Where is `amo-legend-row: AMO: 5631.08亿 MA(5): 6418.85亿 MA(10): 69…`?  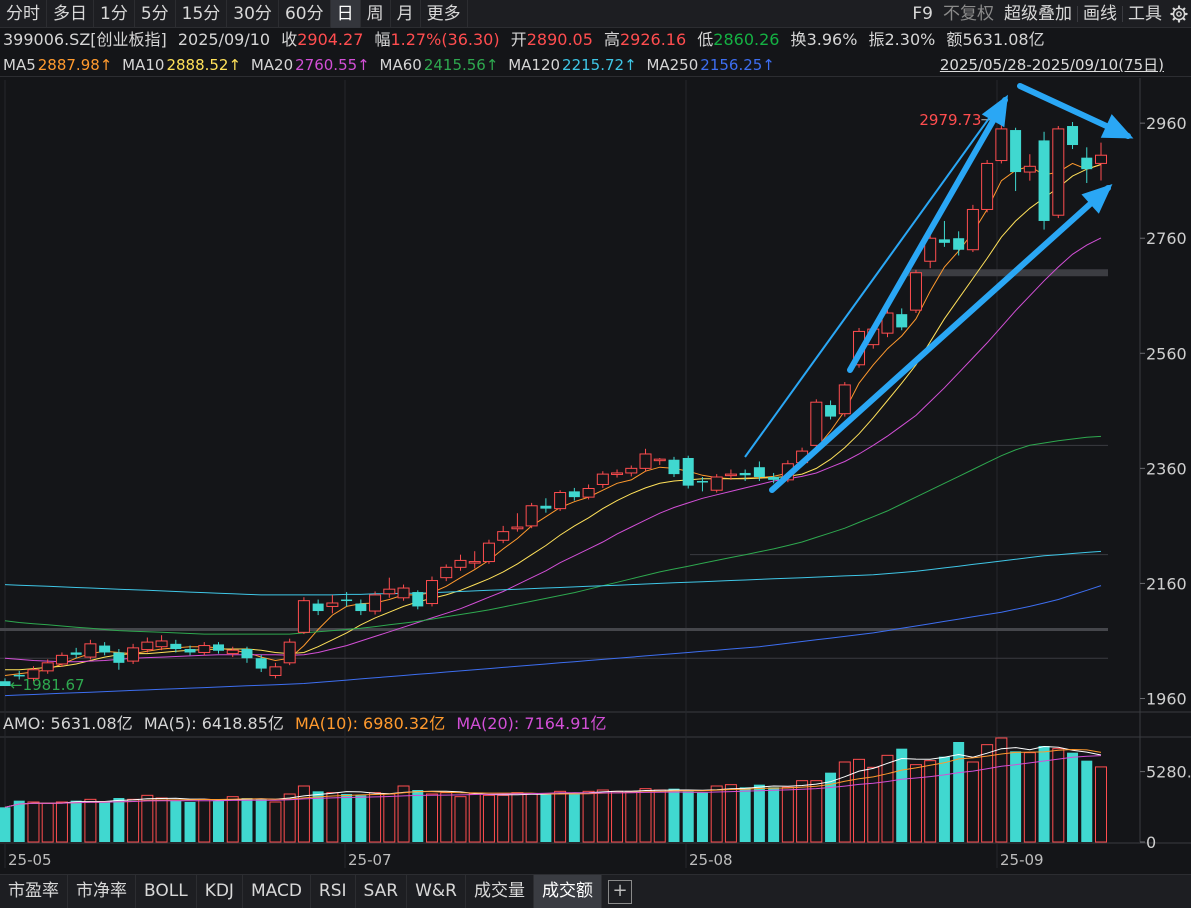
amo-legend-row: AMO: 5631.08亿 MA(5): 6418.85亿 MA(10): 69… is located at coordinates (306, 724).